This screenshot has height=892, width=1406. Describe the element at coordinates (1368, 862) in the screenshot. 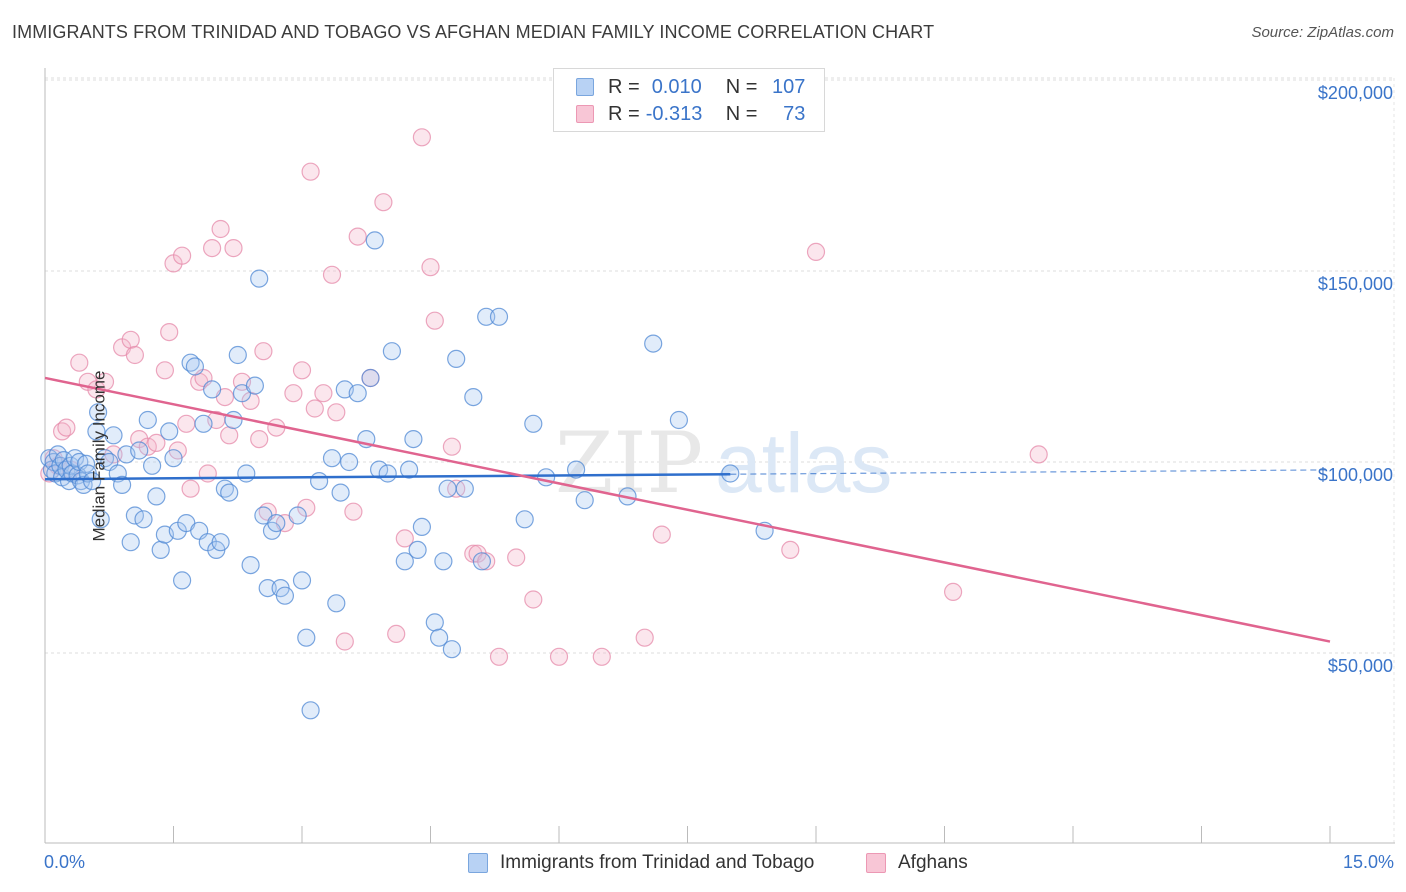

I see `x-tick-label-max: 15.0%` at that location.